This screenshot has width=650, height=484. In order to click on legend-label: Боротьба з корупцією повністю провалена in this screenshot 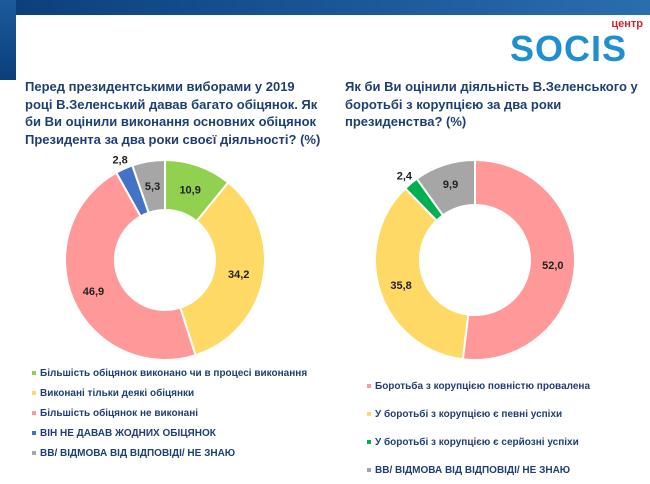, I will do `click(483, 386)`.